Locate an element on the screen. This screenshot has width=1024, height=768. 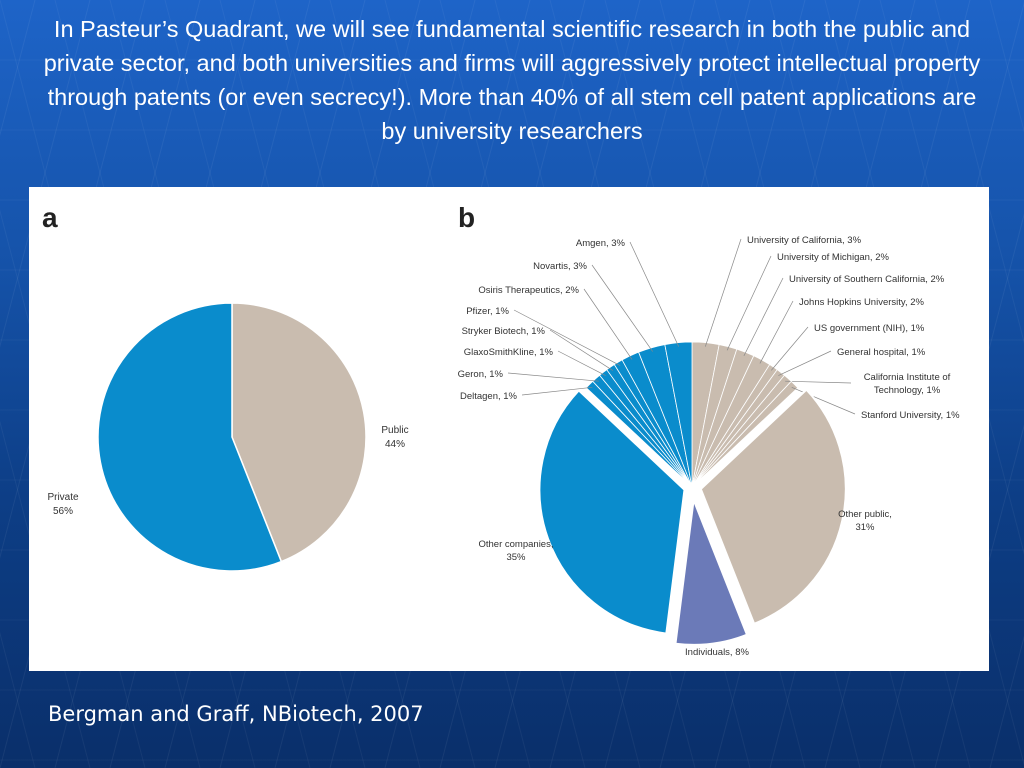
slice-label-stryker-biotech-1: Stryker Biotech, 1% is located at coordinates (504, 331).